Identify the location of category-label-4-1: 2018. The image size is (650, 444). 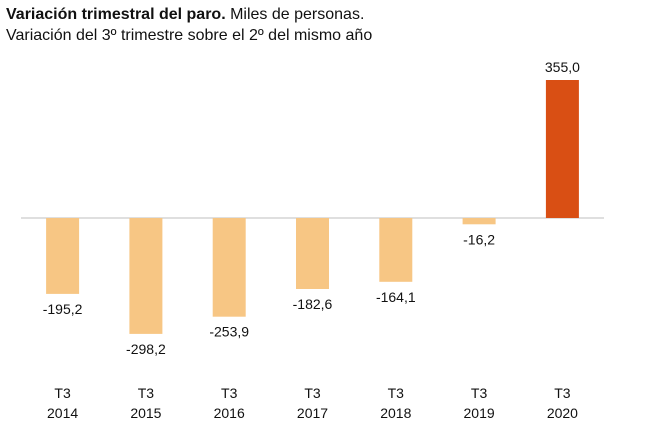
(395, 413).